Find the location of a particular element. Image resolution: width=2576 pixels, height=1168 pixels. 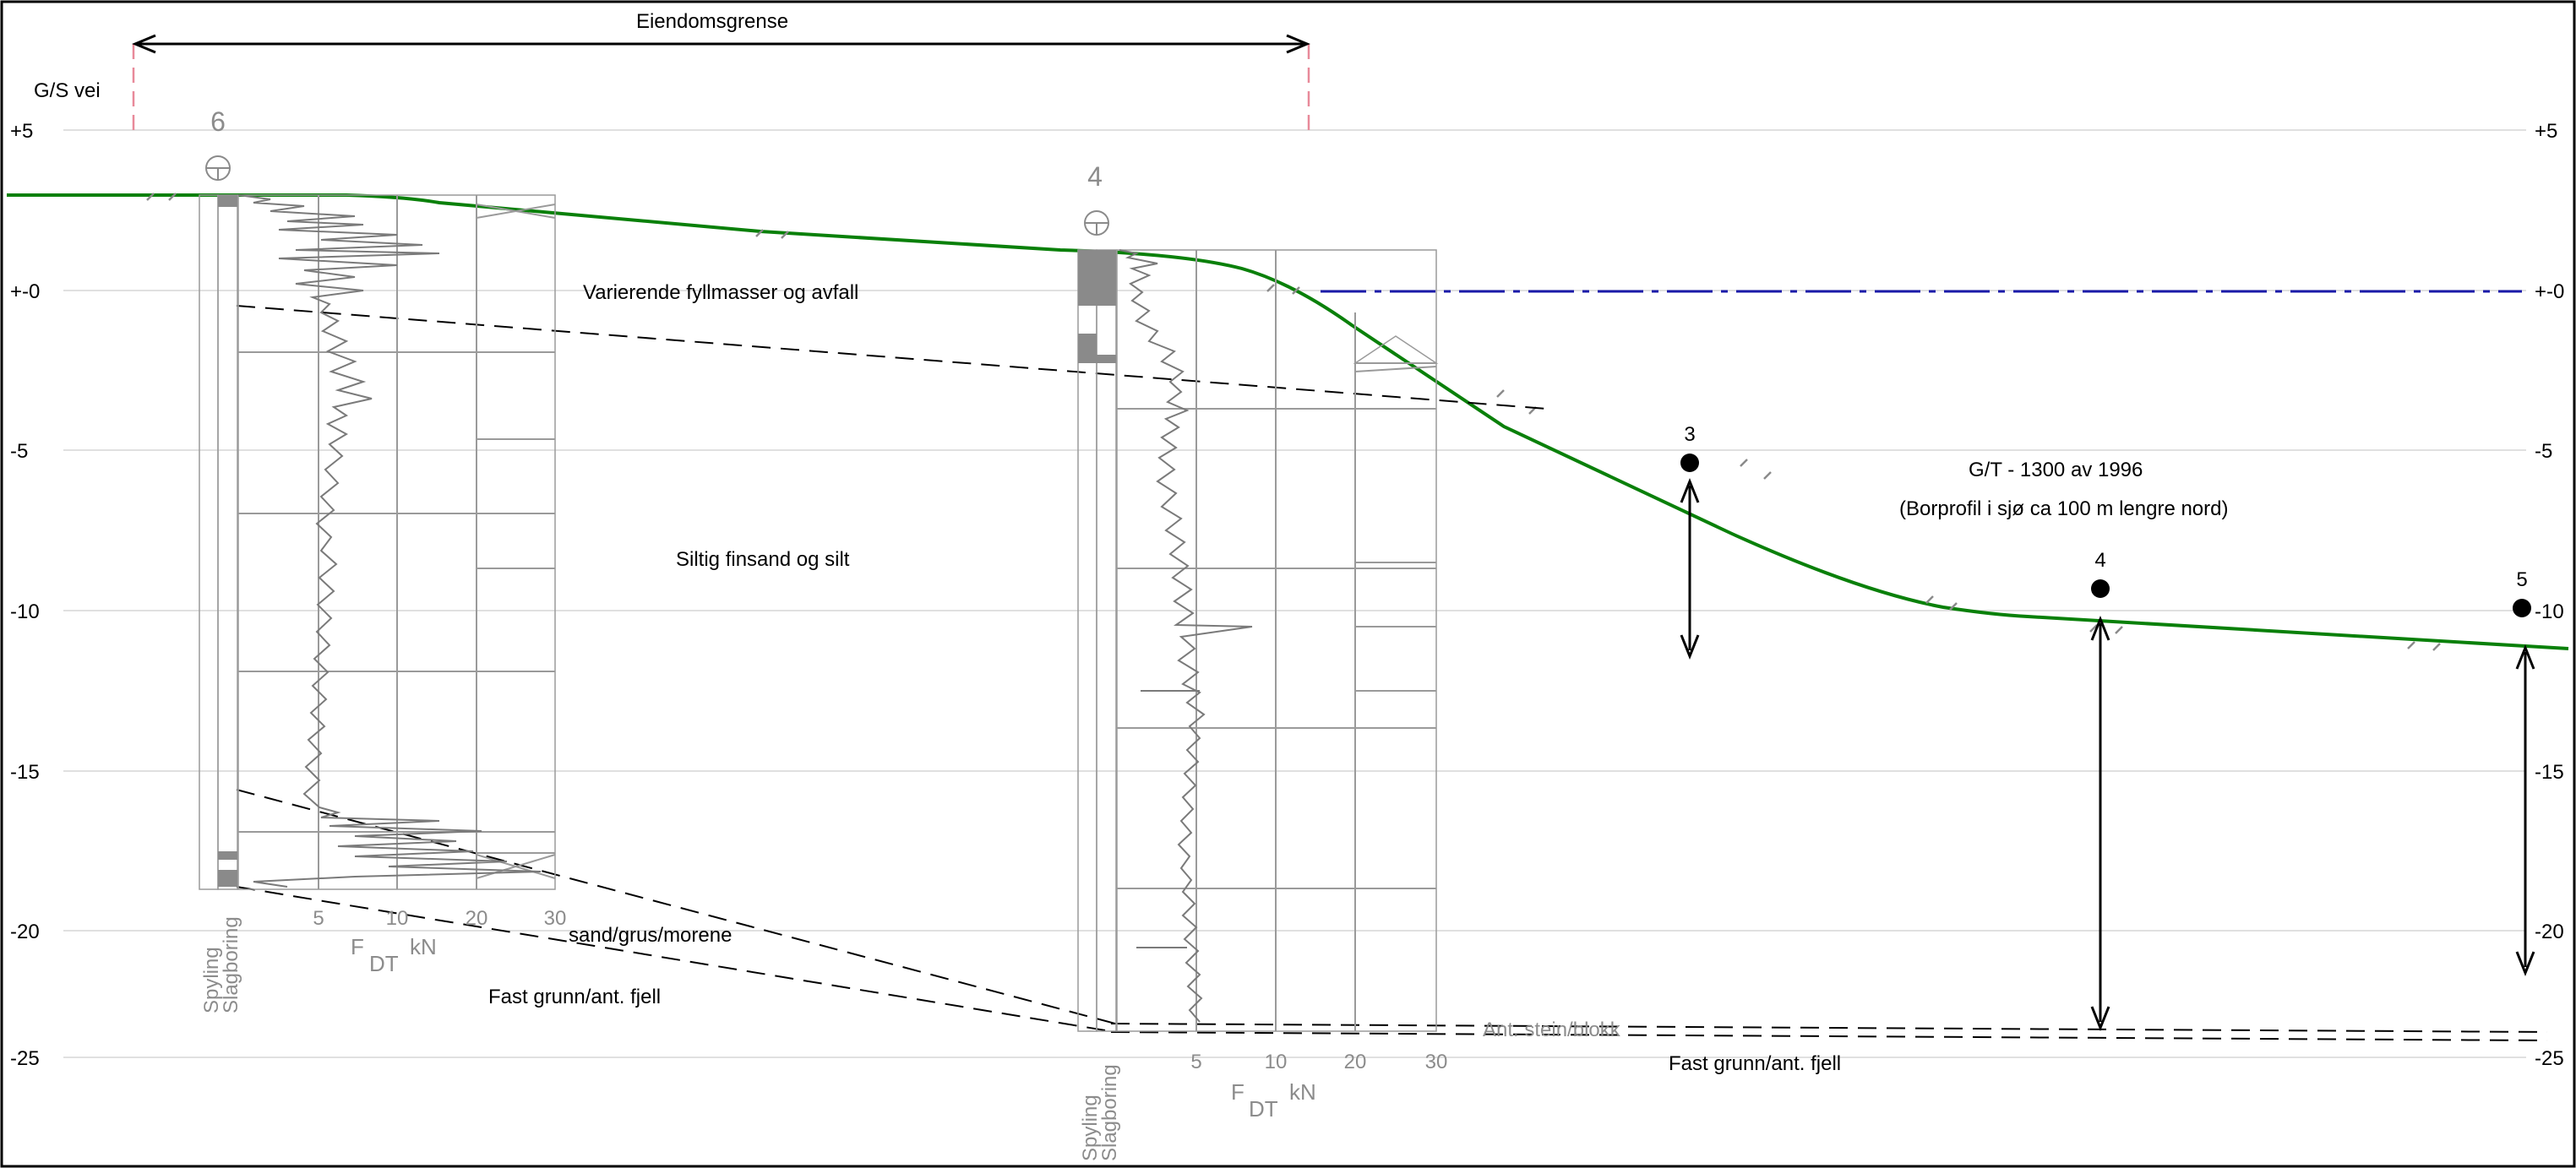

boundary-stone-bottom is located at coordinates (1829, 1036).